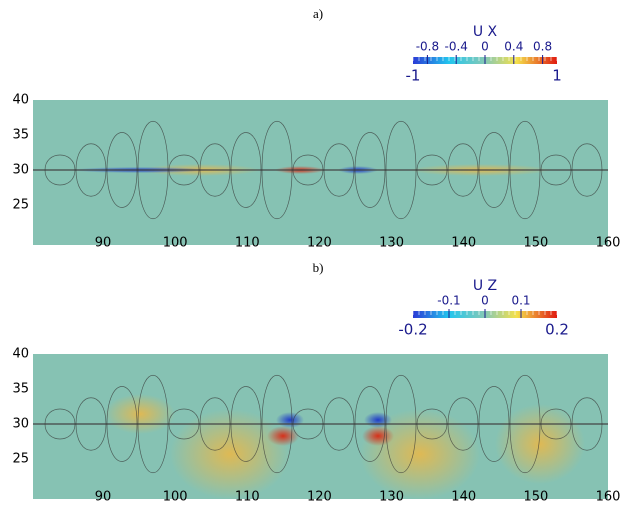  What do you see at coordinates (455, 47) in the screenshot?
I see `colorbar-tick-label: -0.4` at bounding box center [455, 47].